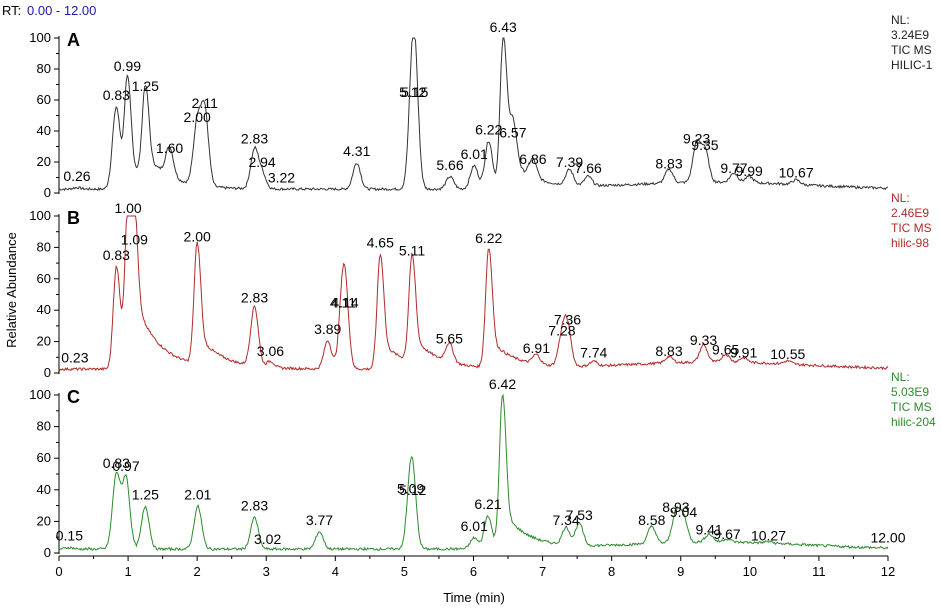 The image size is (941, 608). Describe the element at coordinates (73, 397) in the screenshot. I see `panel-letter: C` at that location.